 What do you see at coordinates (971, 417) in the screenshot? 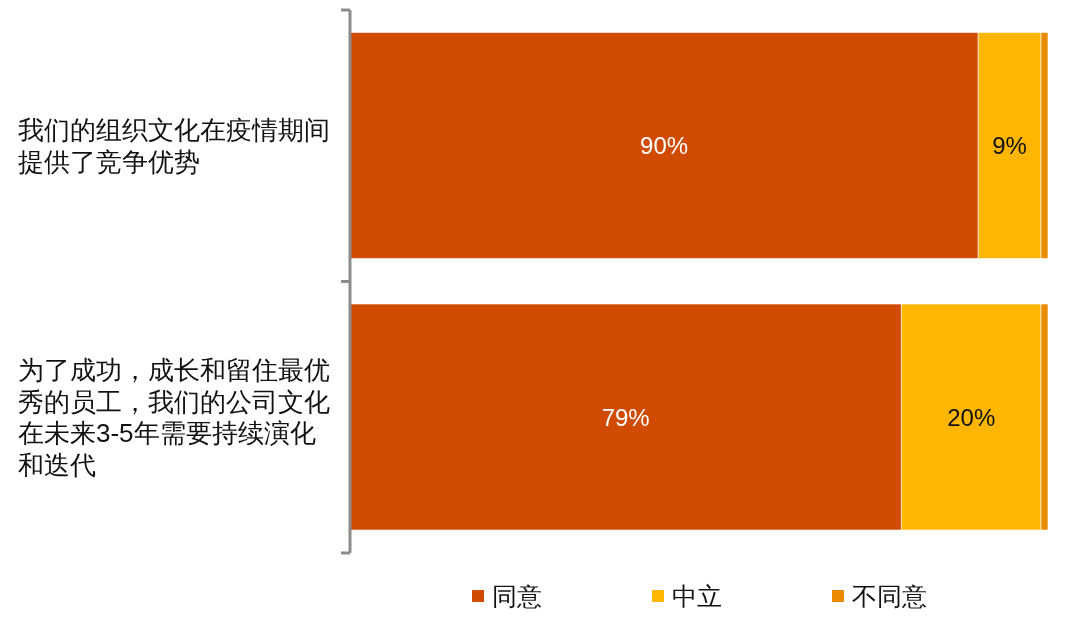
I see `data-label: 20%` at bounding box center [971, 417].